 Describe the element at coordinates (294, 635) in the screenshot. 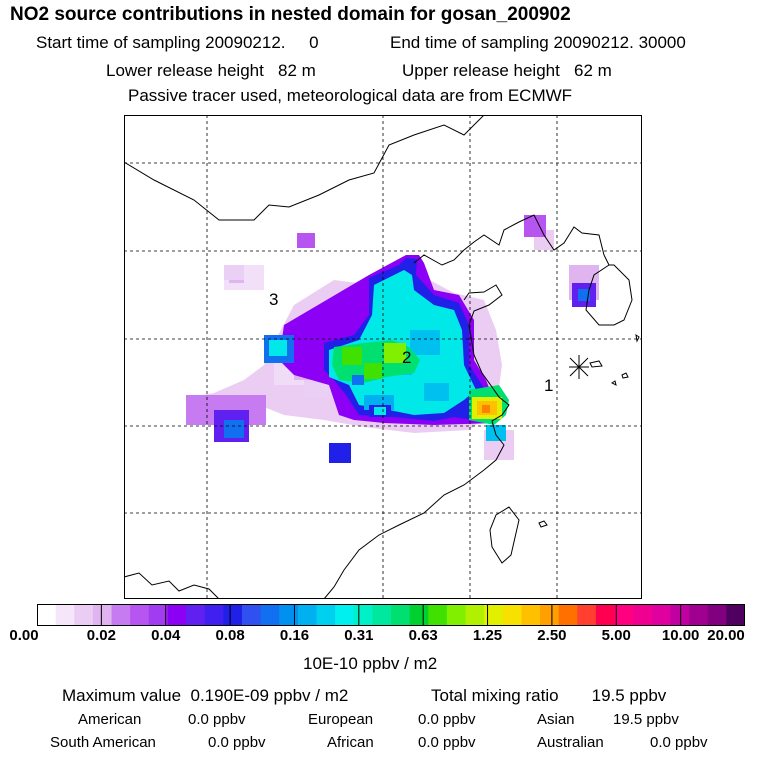

I see `colorbar-tick-label: 0.16` at that location.